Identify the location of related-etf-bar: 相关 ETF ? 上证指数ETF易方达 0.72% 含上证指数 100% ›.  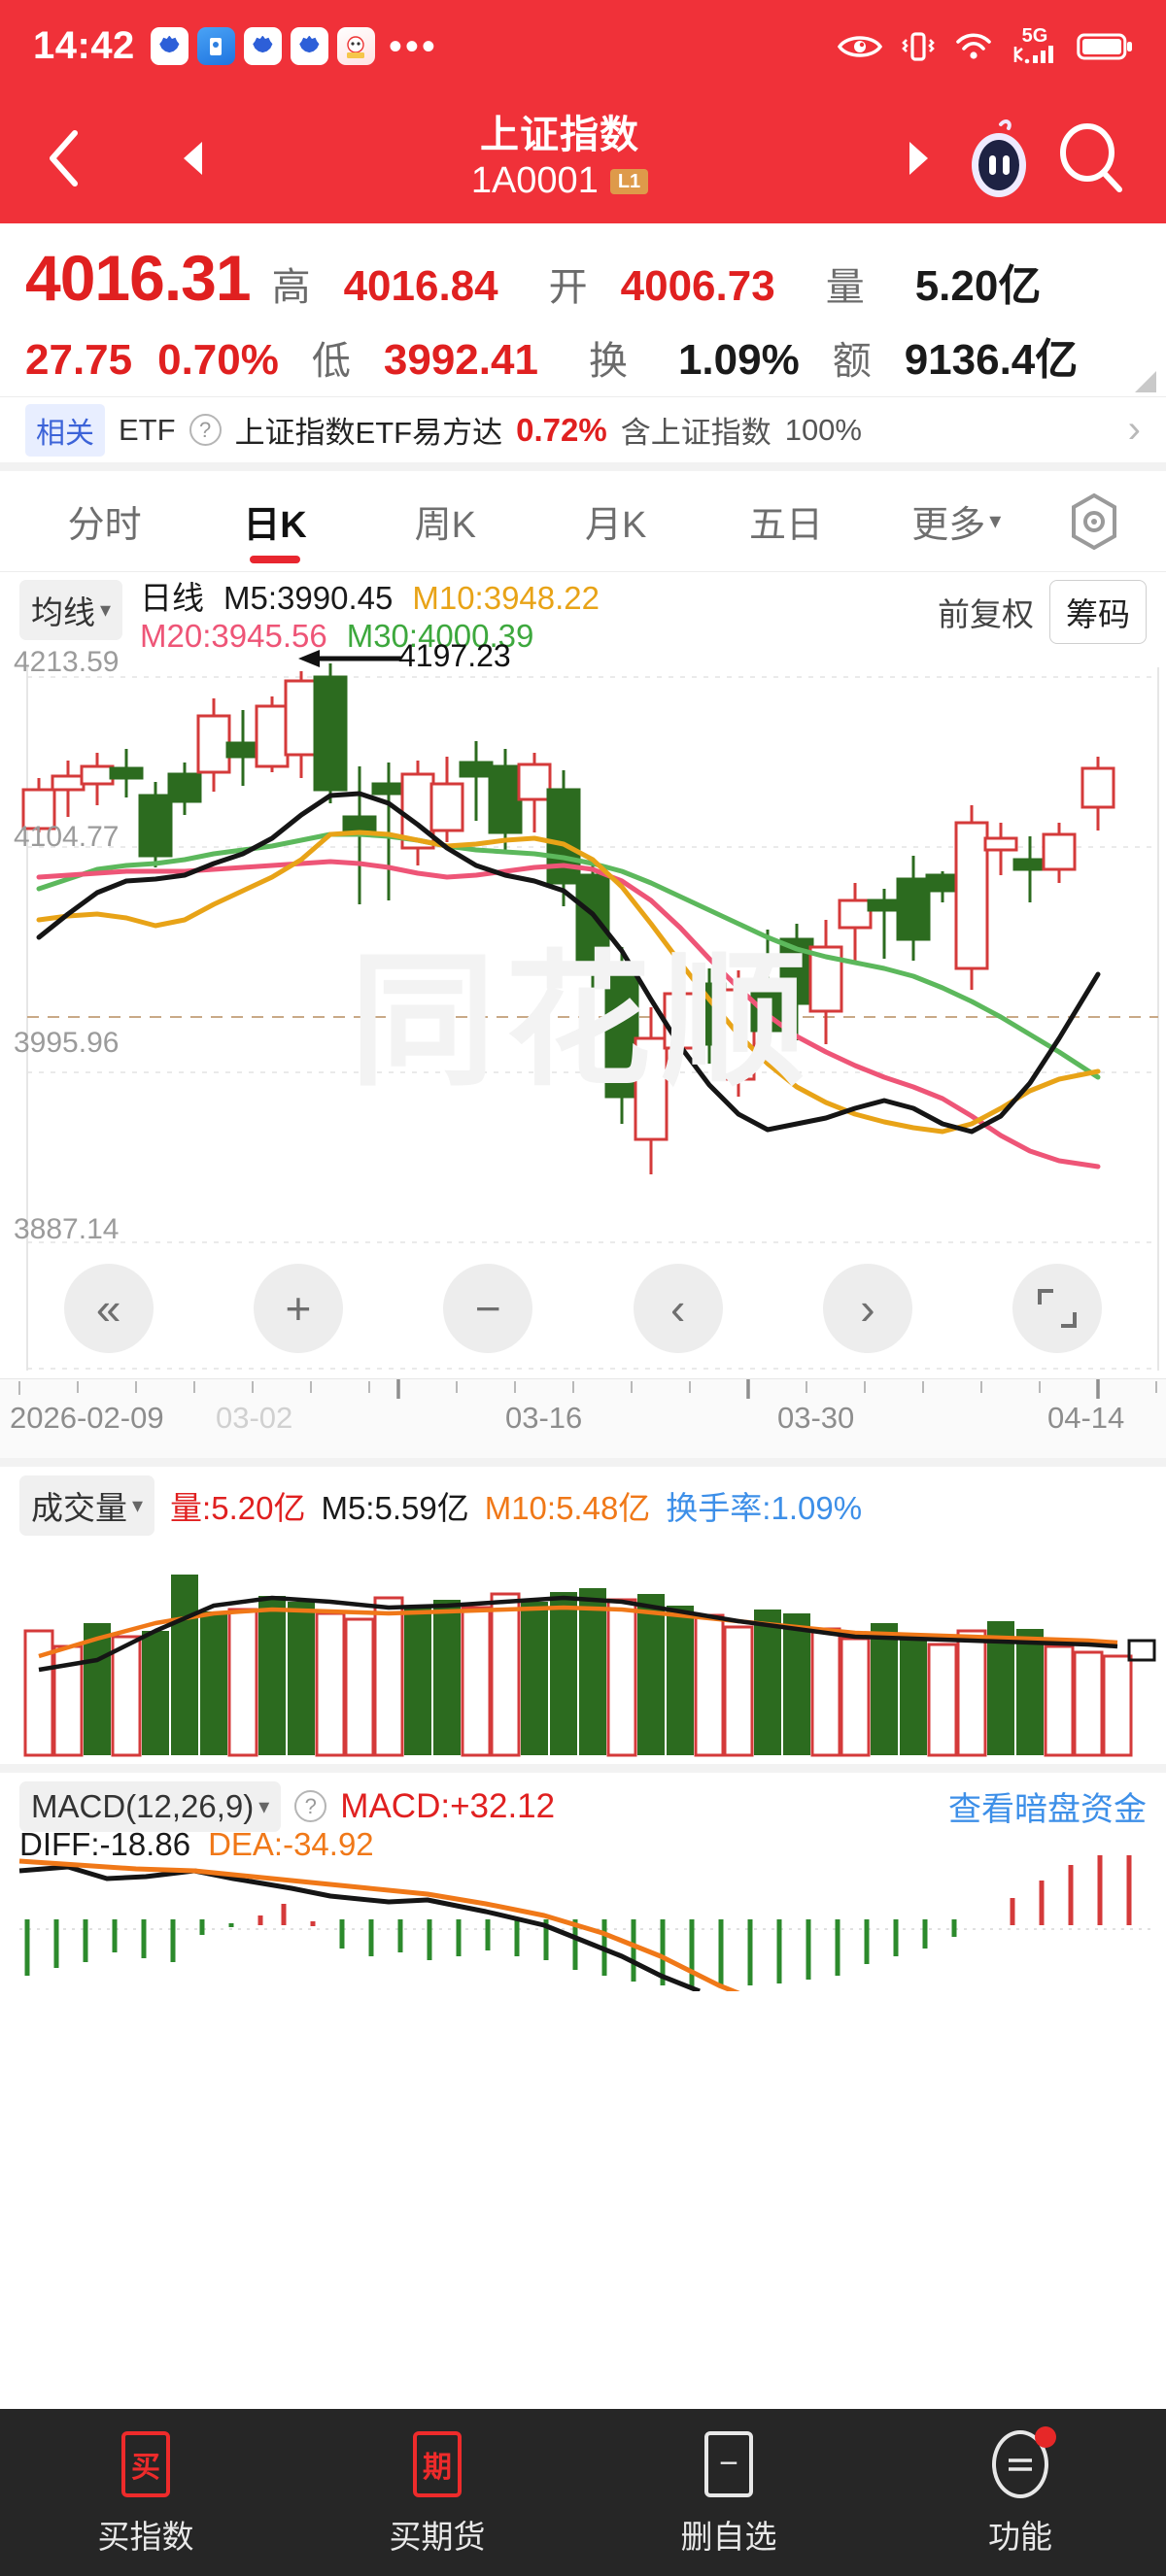
(583, 434).